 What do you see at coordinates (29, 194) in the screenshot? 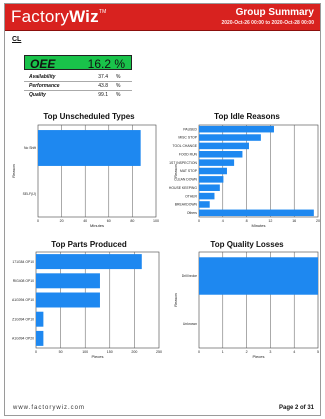
I see `category-label: SELF(IJ)` at bounding box center [29, 194].